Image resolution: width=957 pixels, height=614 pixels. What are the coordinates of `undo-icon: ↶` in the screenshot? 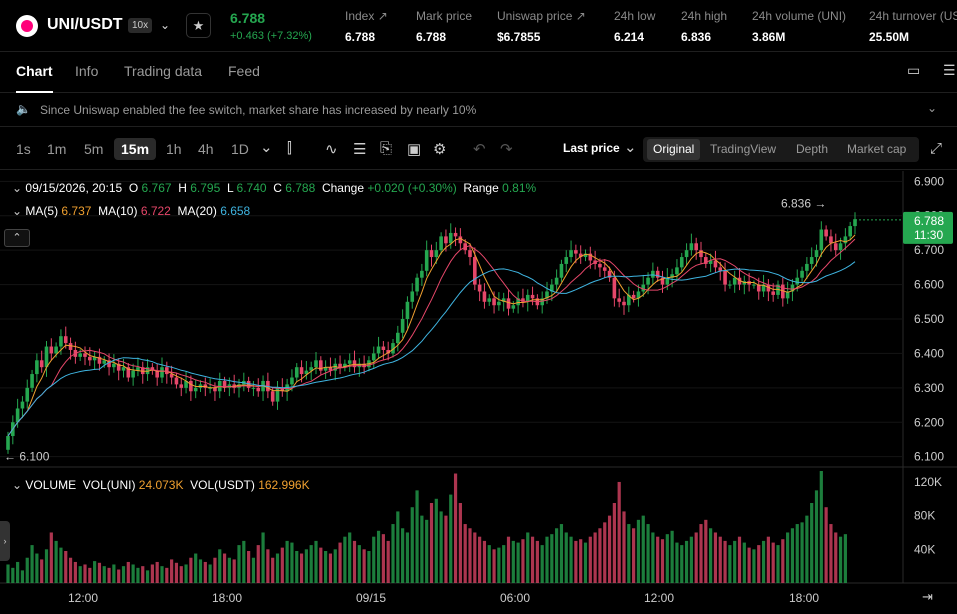 It's located at (479, 149).